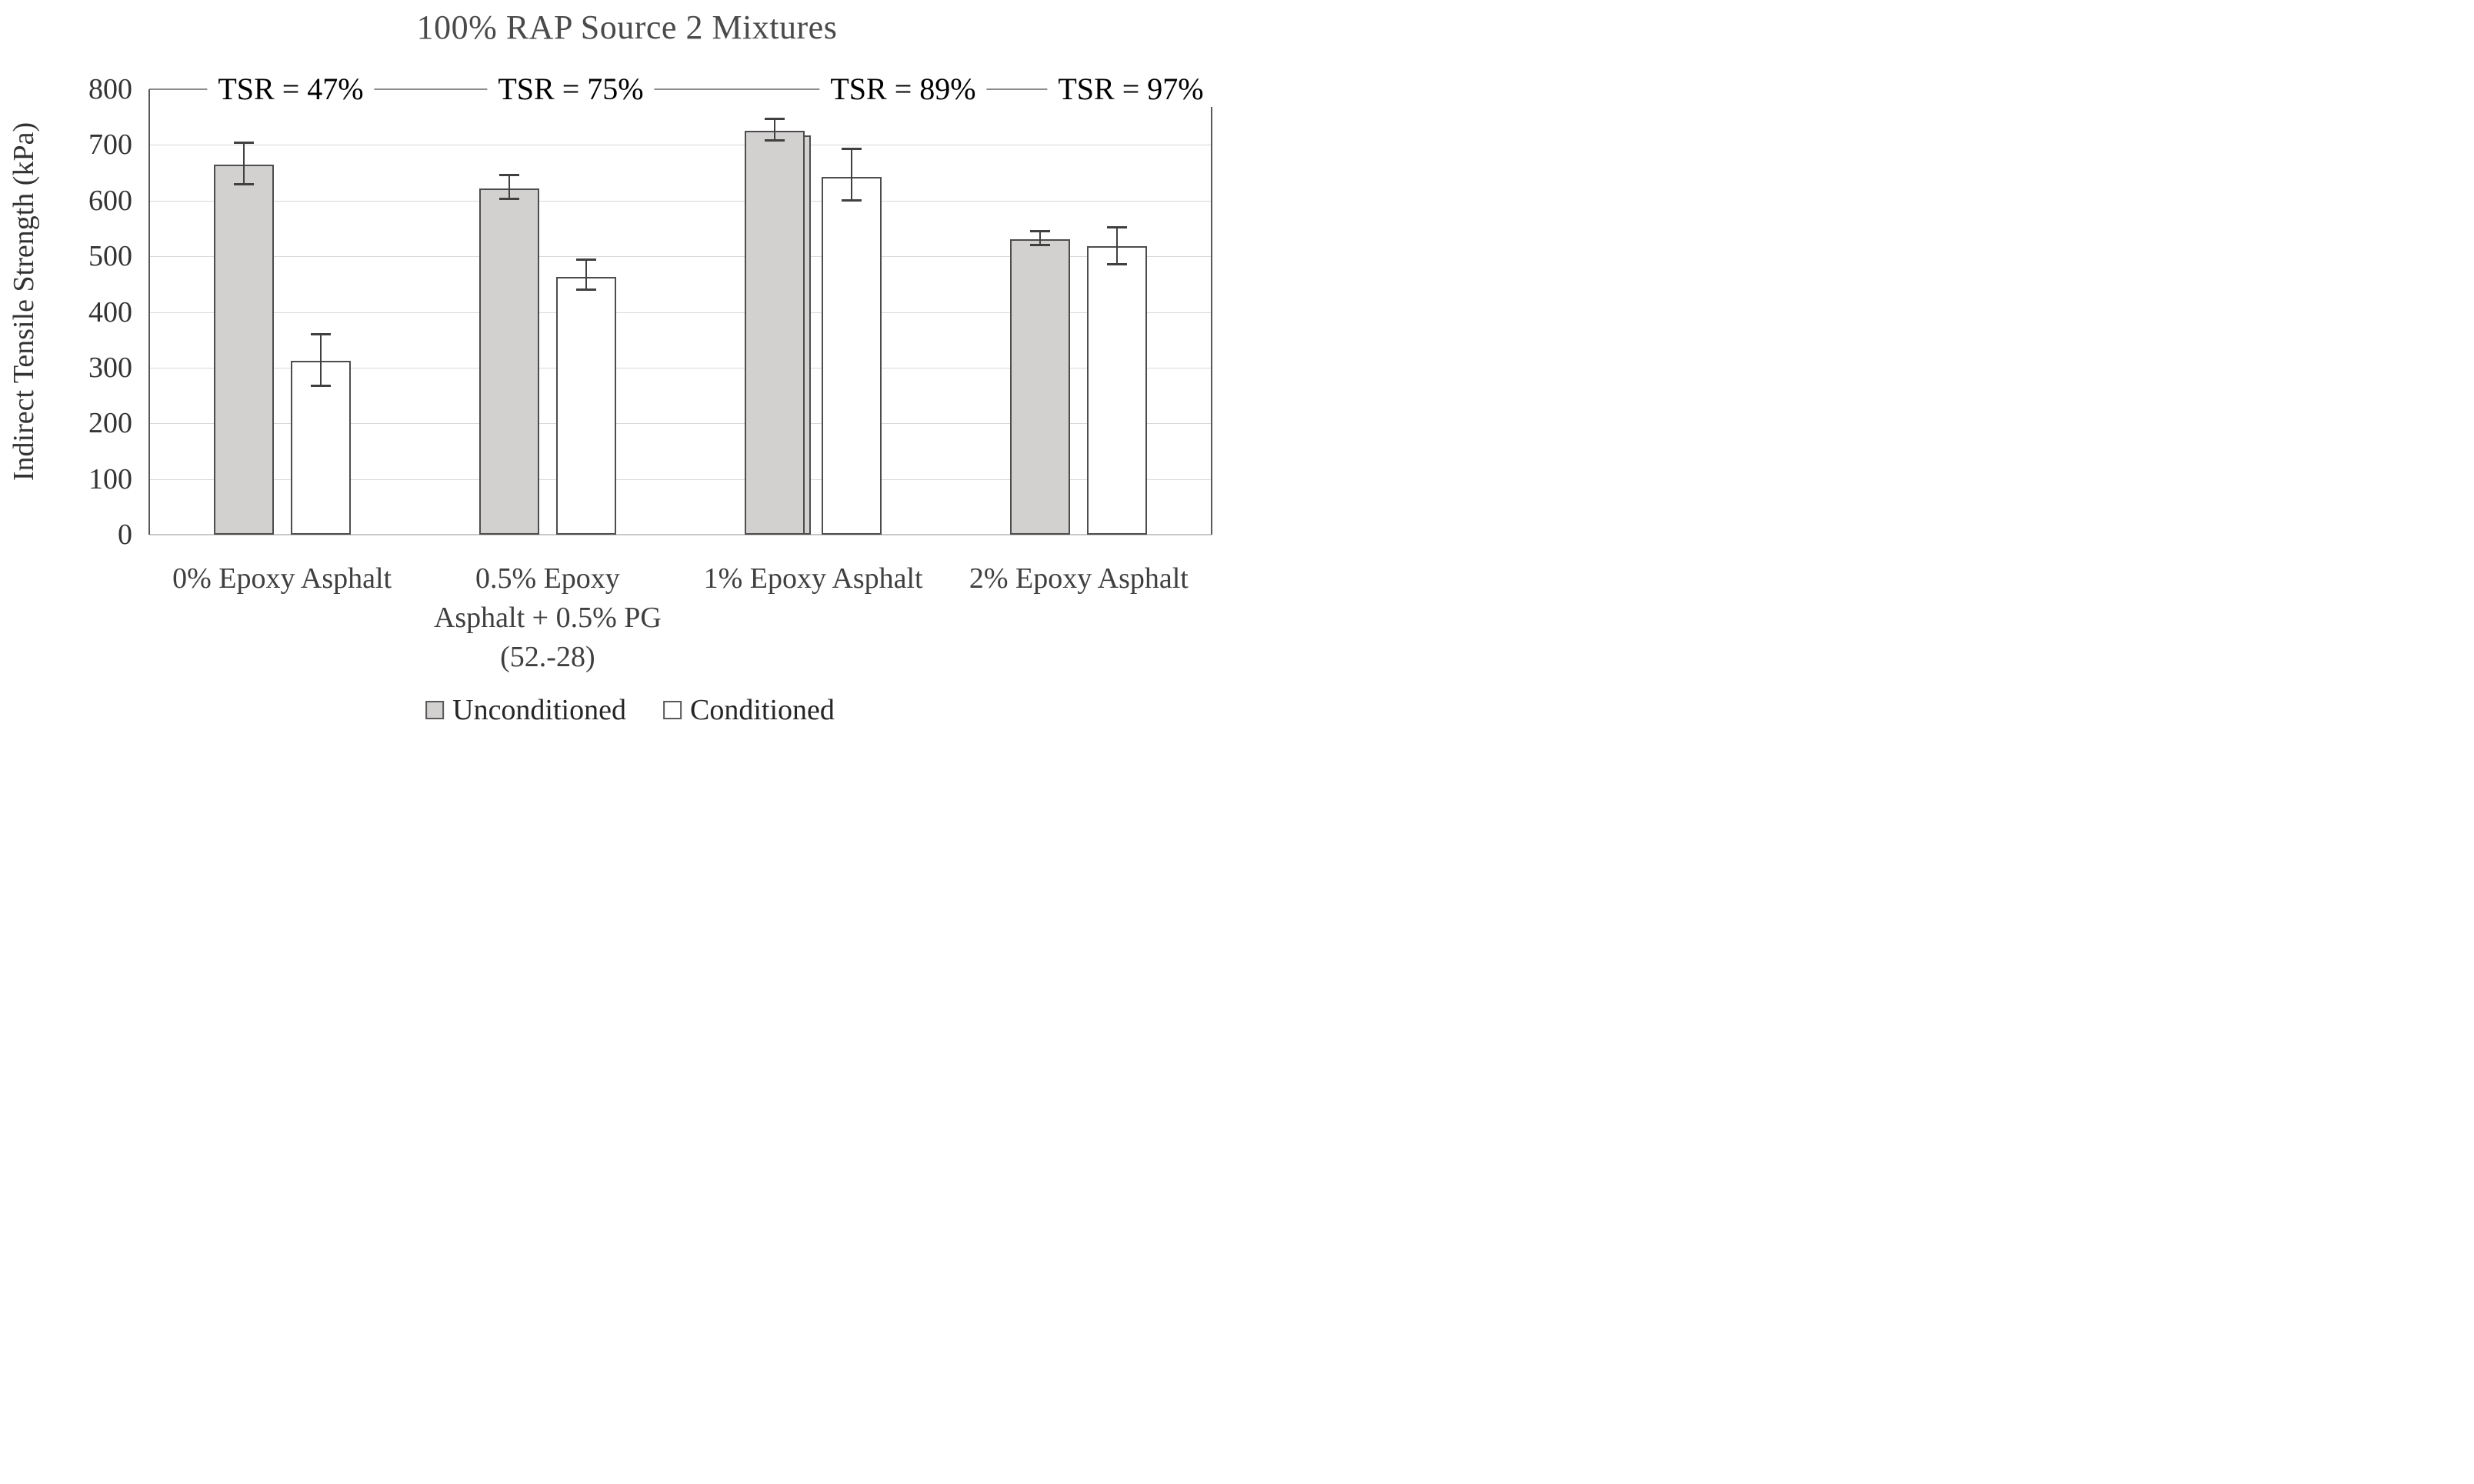  I want to click on category-label-line: 1% Epoxy Asphalt, so click(813, 578).